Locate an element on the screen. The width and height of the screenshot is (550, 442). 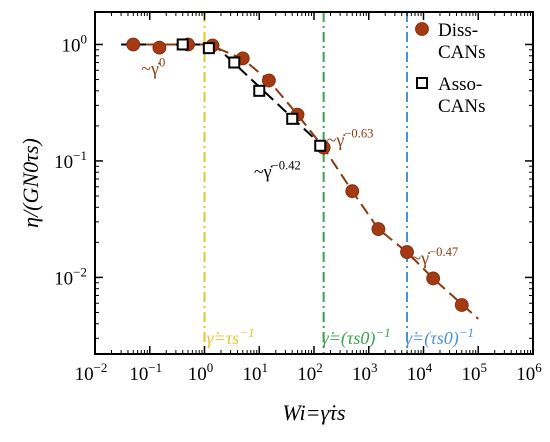
x-tick-label-2: 10⁰ is located at coordinates (201, 372).